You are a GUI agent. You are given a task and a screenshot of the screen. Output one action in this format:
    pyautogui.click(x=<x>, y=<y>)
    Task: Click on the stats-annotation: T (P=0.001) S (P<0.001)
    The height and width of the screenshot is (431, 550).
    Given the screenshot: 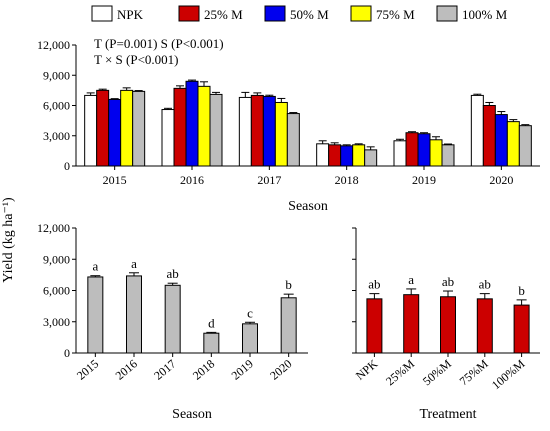 What is the action you would take?
    pyautogui.click(x=159, y=43)
    